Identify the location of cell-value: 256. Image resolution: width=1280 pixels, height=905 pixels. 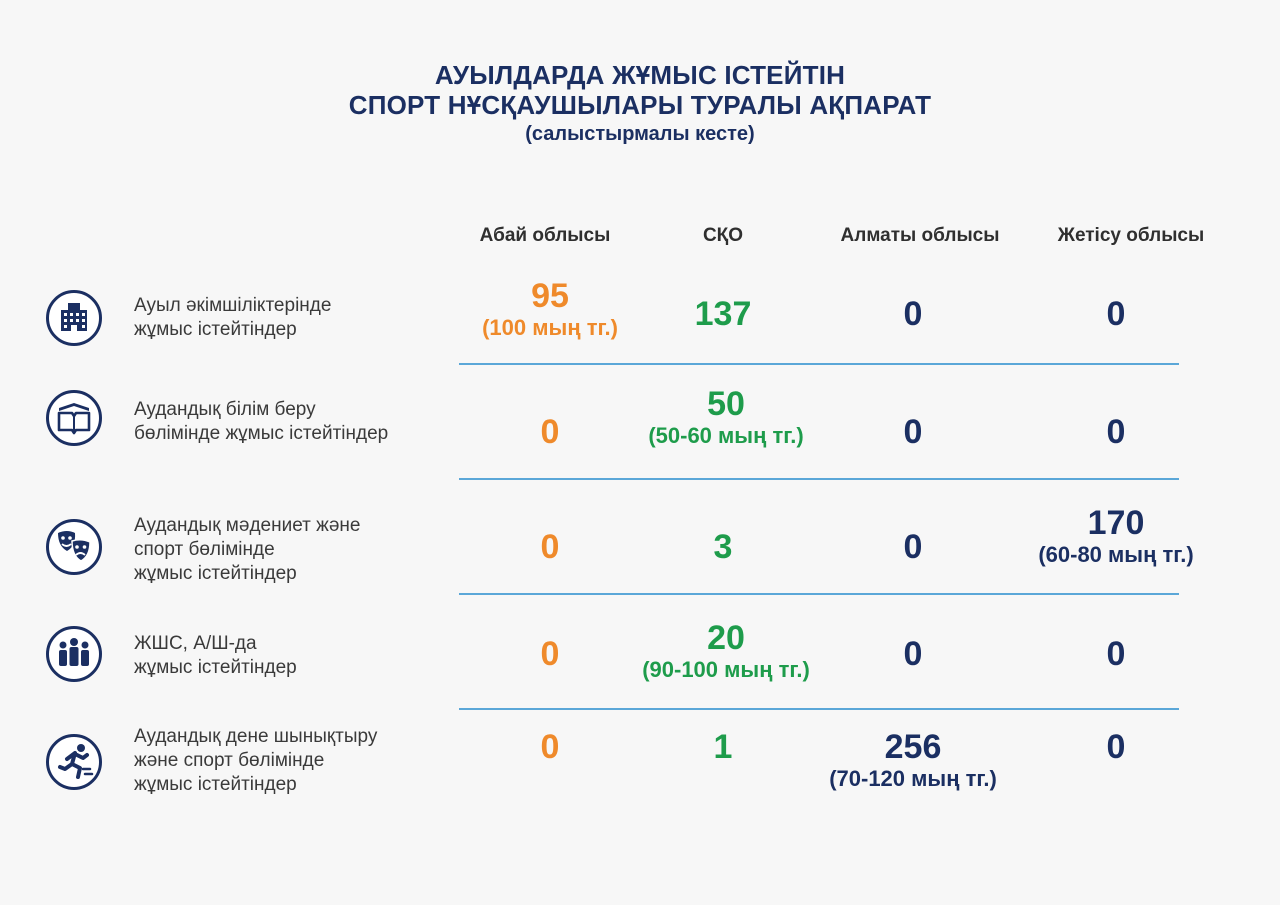
(913, 747).